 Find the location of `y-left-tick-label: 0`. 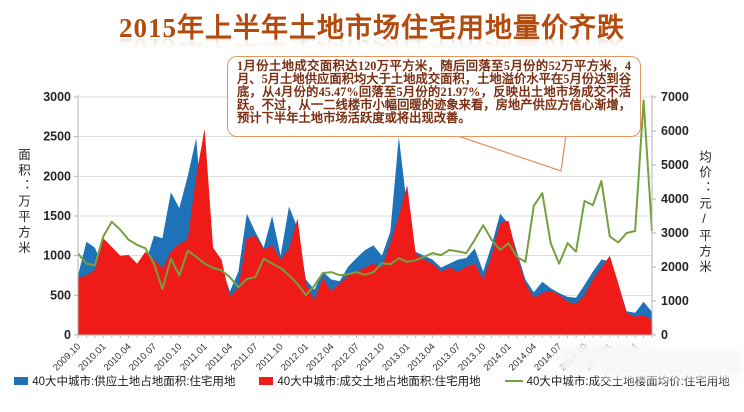

y-left-tick-label: 0 is located at coordinates (67, 335).